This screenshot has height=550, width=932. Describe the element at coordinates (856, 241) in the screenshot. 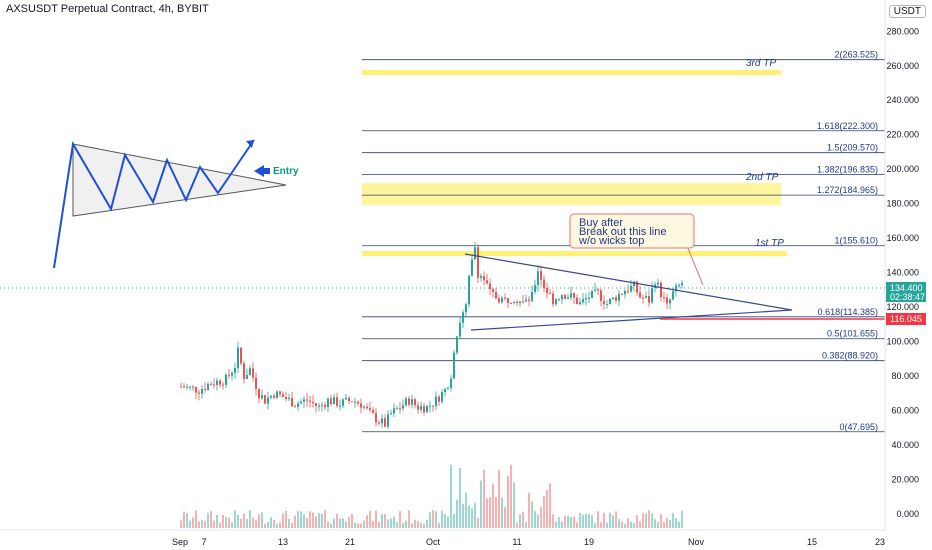

I see `fib-level-label: 1(155.610)` at that location.